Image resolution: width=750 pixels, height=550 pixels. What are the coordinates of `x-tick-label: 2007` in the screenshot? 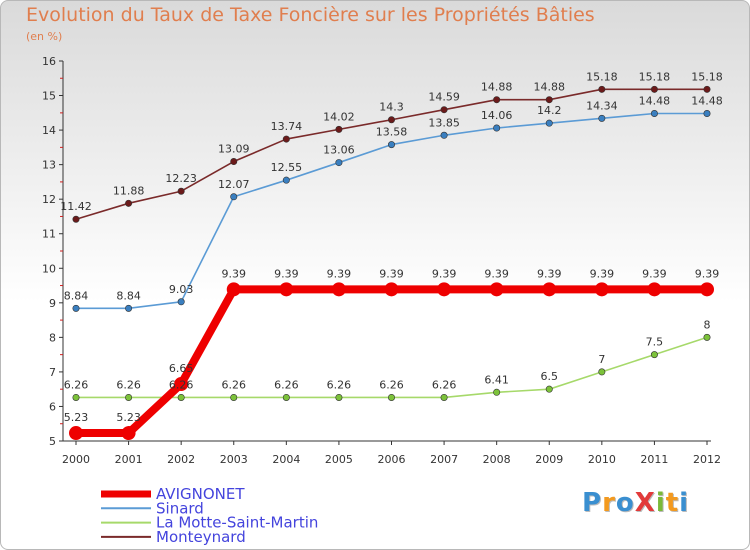 It's located at (444, 459).